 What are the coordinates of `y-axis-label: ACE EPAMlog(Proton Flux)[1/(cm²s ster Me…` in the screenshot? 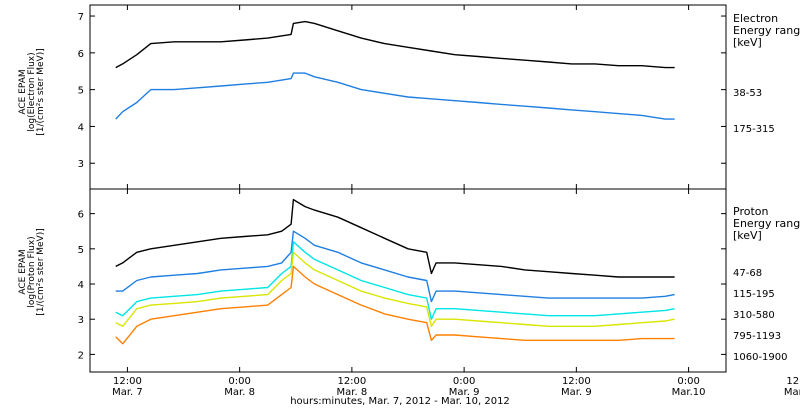 It's located at (32, 271).